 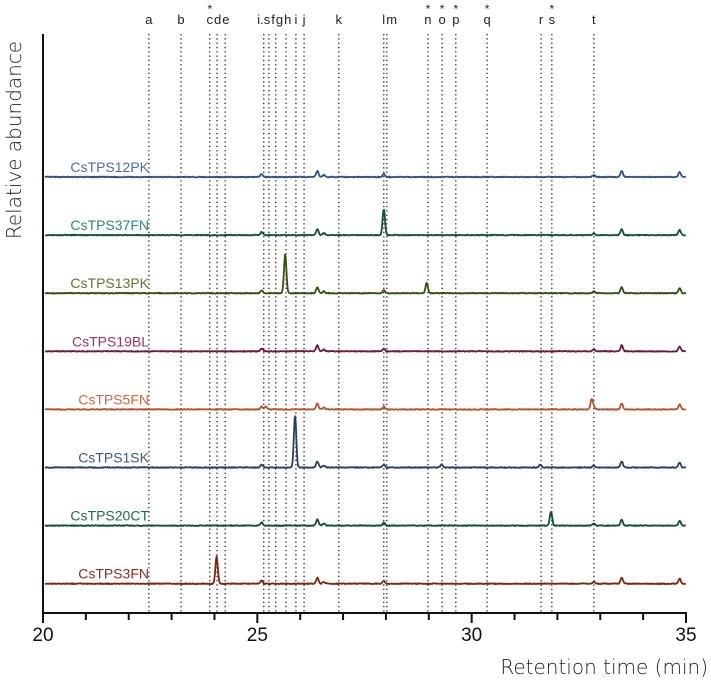 What do you see at coordinates (264, 19) in the screenshot?
I see `marker-label-i.s: i.s` at bounding box center [264, 19].